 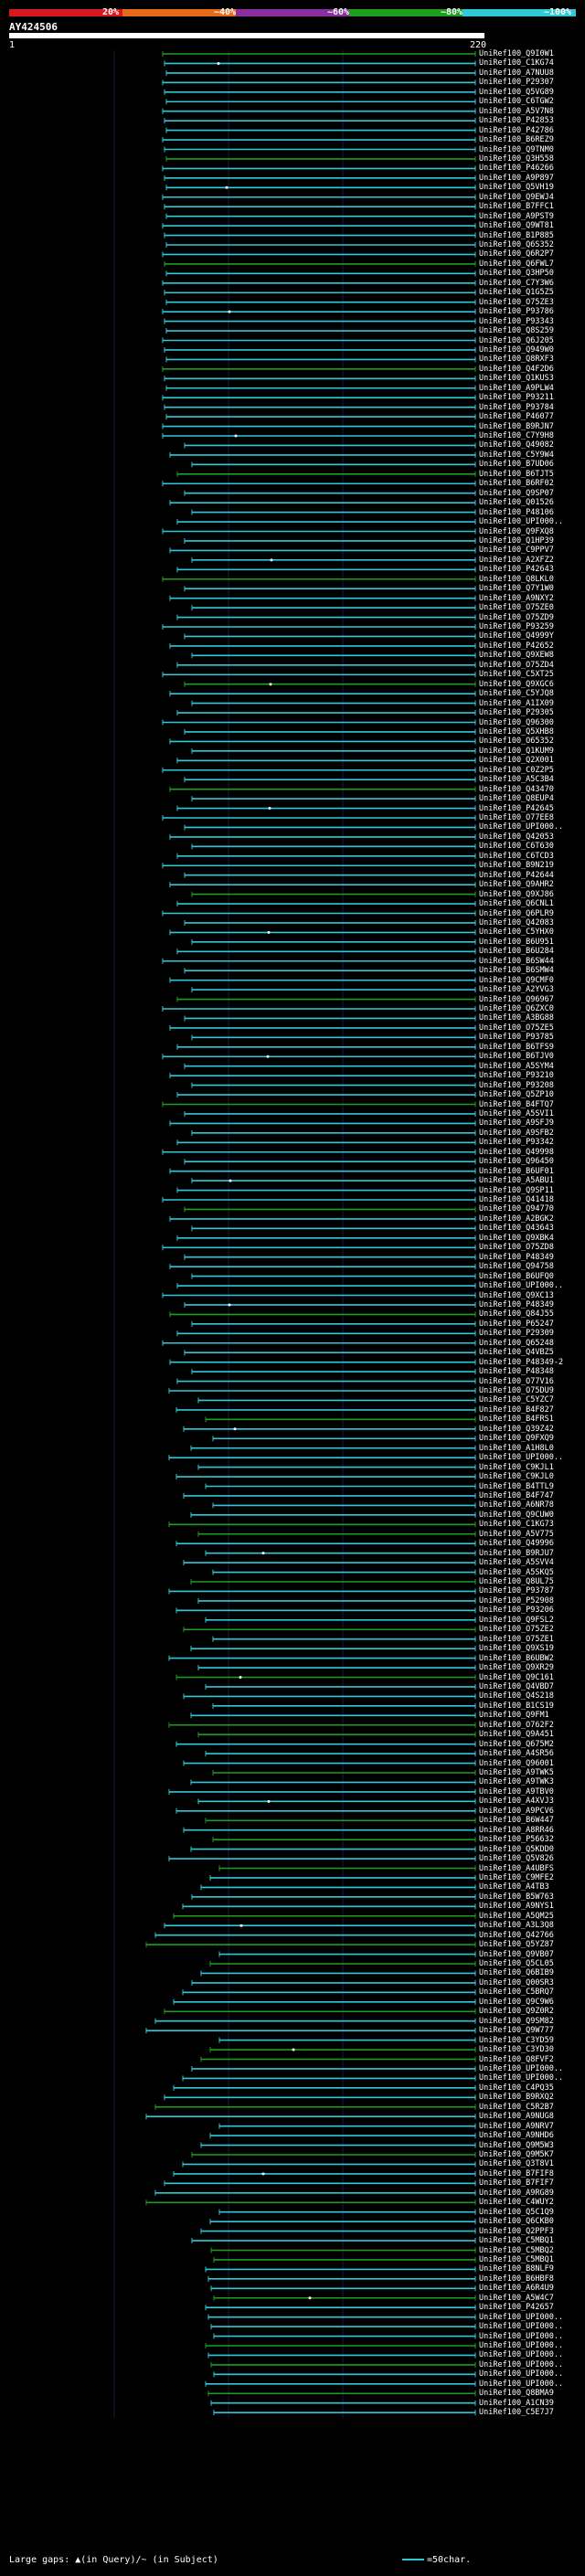 I want to click on hit-label: UniRef100_A9NYS1, so click(x=516, y=1907).